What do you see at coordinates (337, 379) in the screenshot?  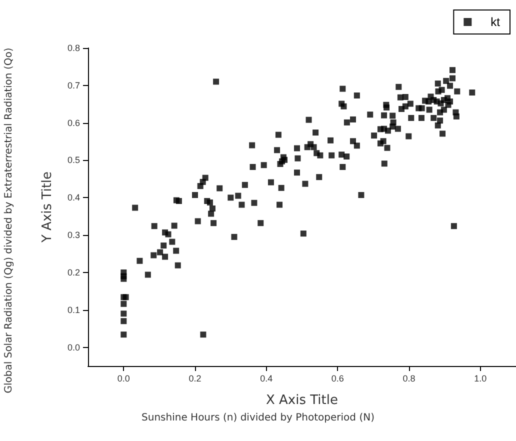 I see `x-tick-label: 0.6` at bounding box center [337, 379].